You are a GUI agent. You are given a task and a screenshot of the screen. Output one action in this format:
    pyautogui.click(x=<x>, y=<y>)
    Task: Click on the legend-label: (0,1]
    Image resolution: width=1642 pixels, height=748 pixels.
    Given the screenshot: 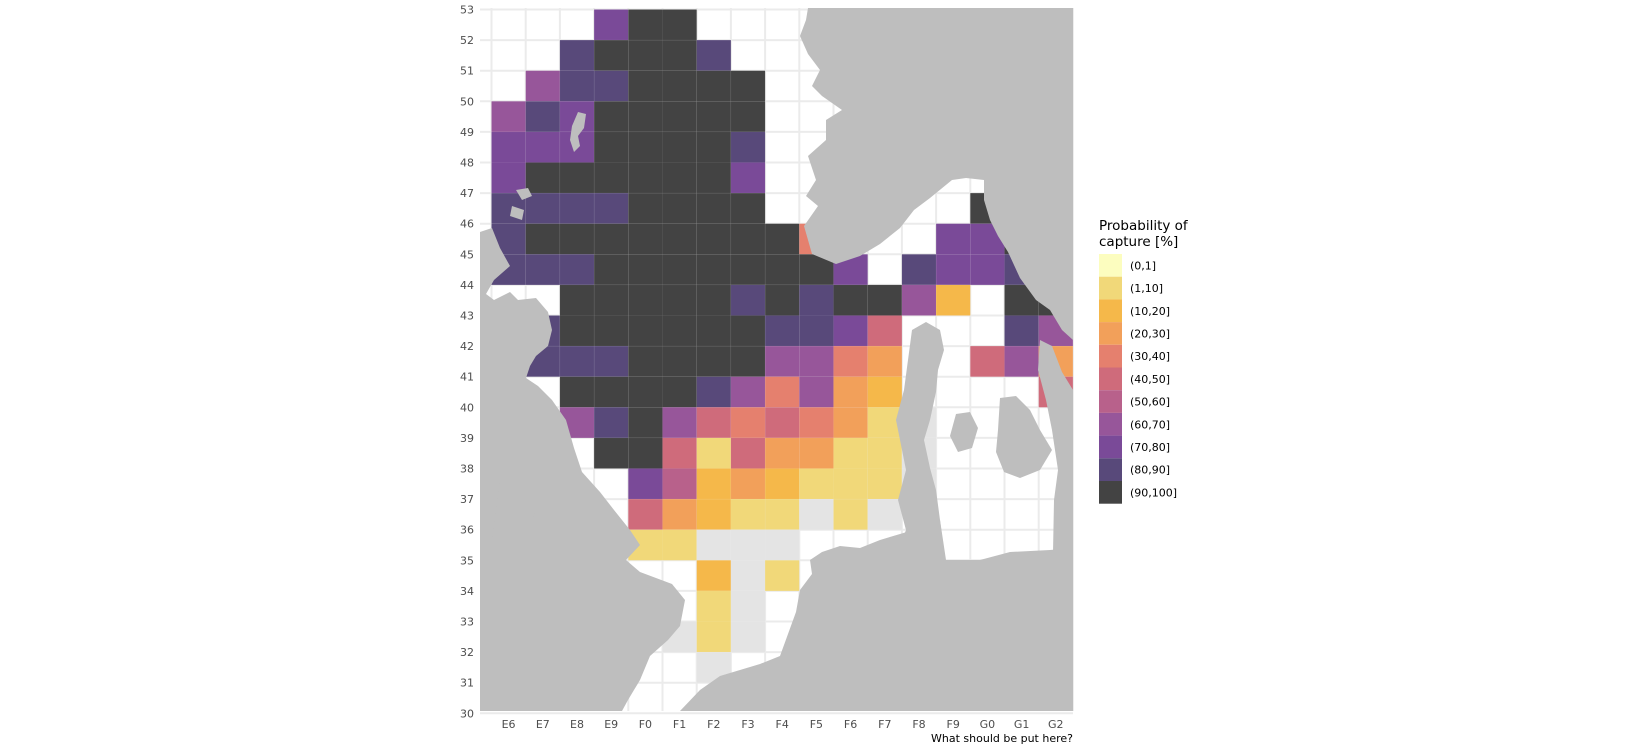 What is the action you would take?
    pyautogui.click(x=1143, y=265)
    